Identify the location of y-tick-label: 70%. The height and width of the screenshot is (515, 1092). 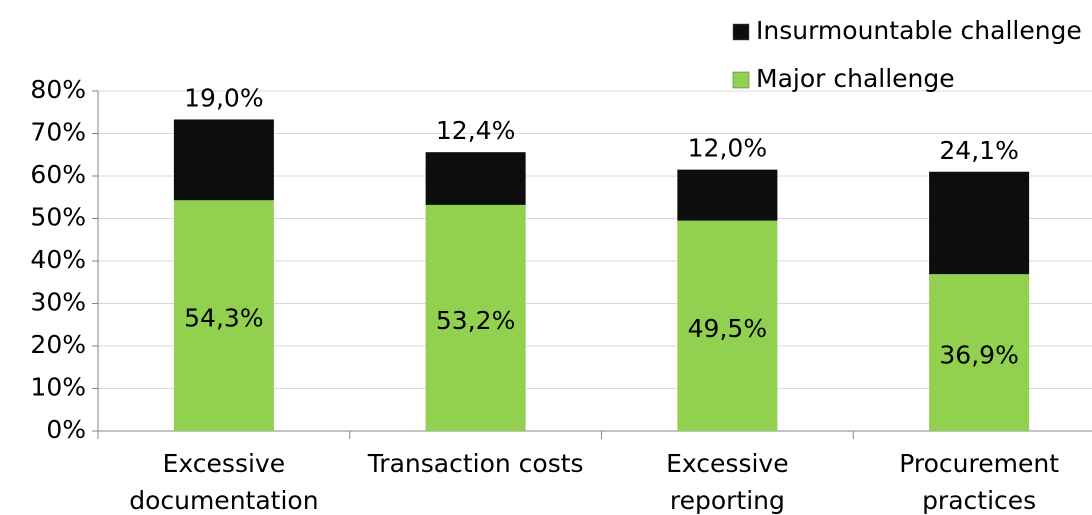
(58, 132).